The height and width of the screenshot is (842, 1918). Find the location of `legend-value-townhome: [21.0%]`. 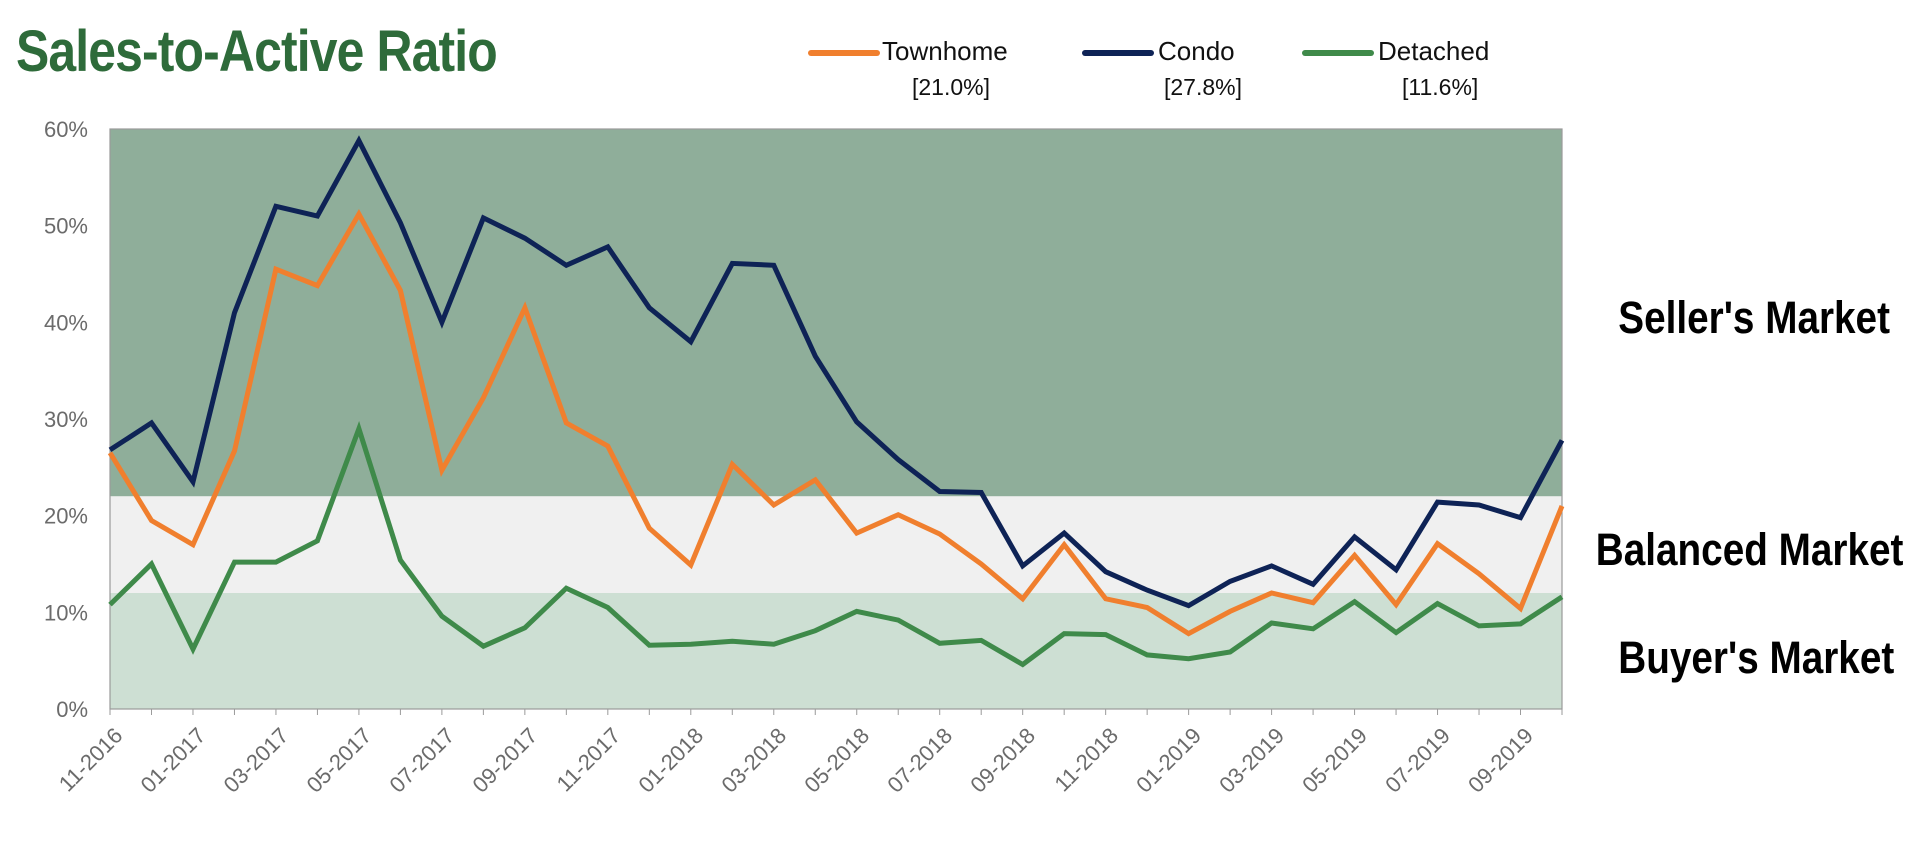

legend-value-townhome: [21.0%] is located at coordinates (951, 87).